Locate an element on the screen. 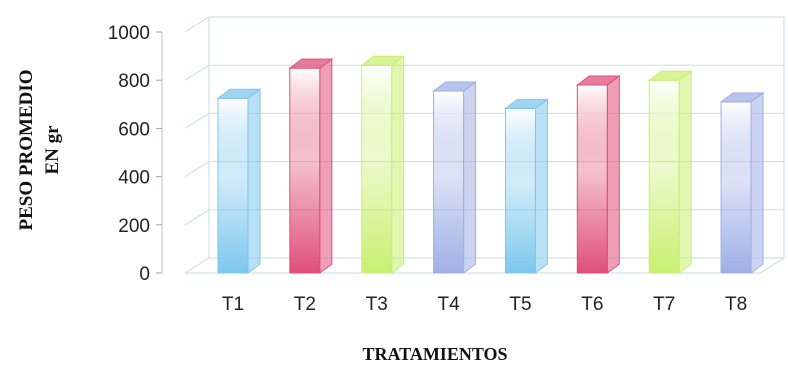  y-tick-label: 400 is located at coordinates (134, 178).